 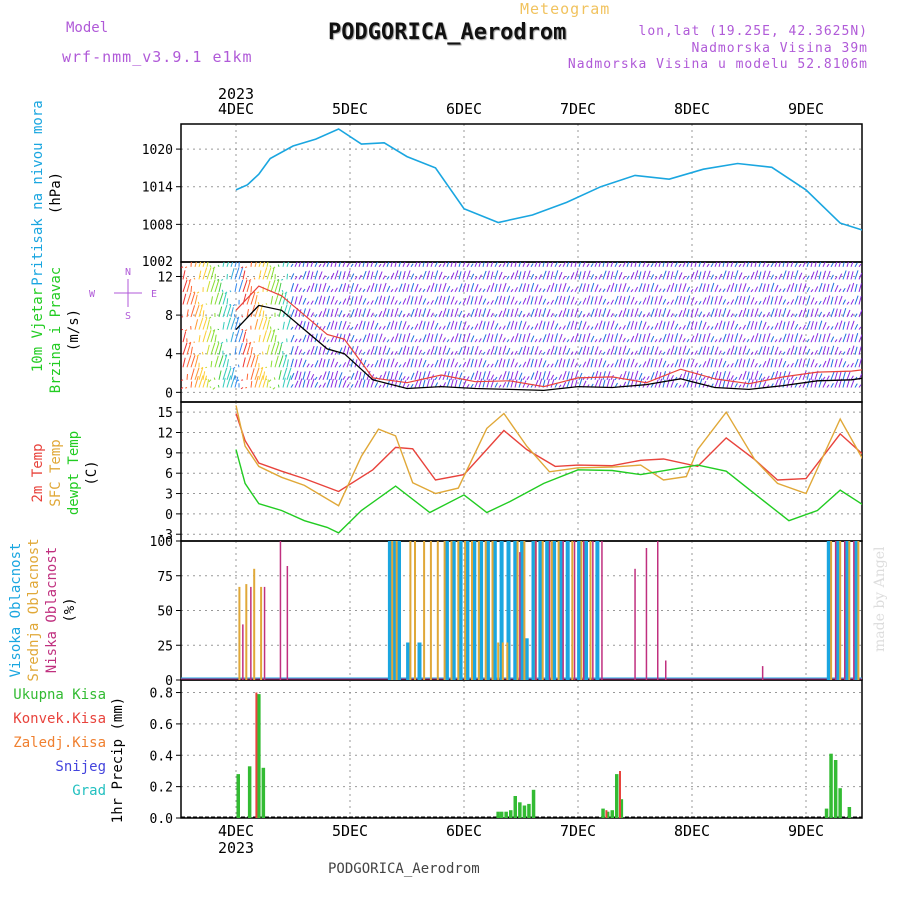 I want to click on y-tick-label: 100, so click(x=161, y=542).